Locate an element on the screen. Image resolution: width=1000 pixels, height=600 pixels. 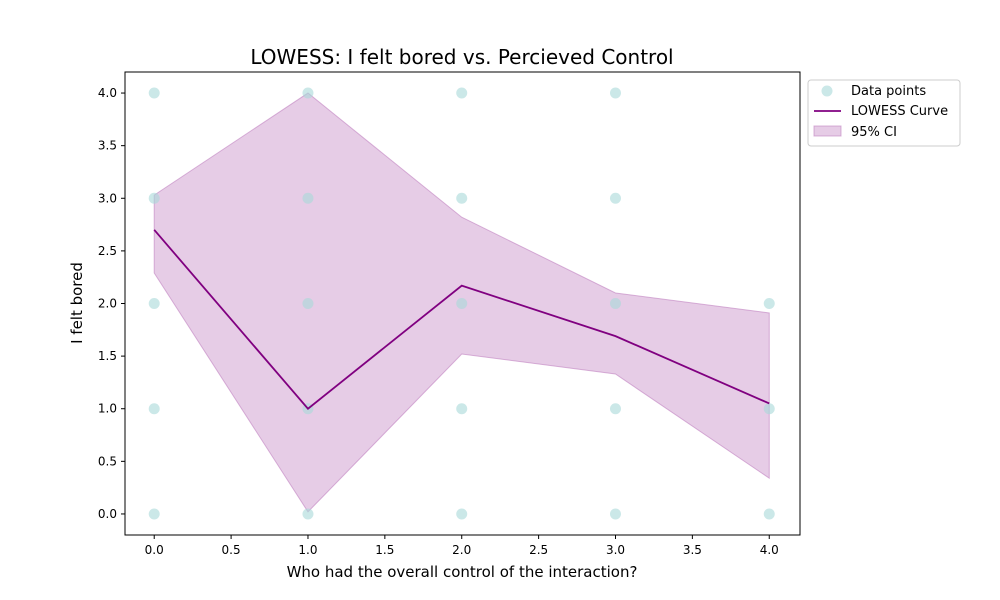
y-tick-label-8: 4.0 is located at coordinates (107, 93).